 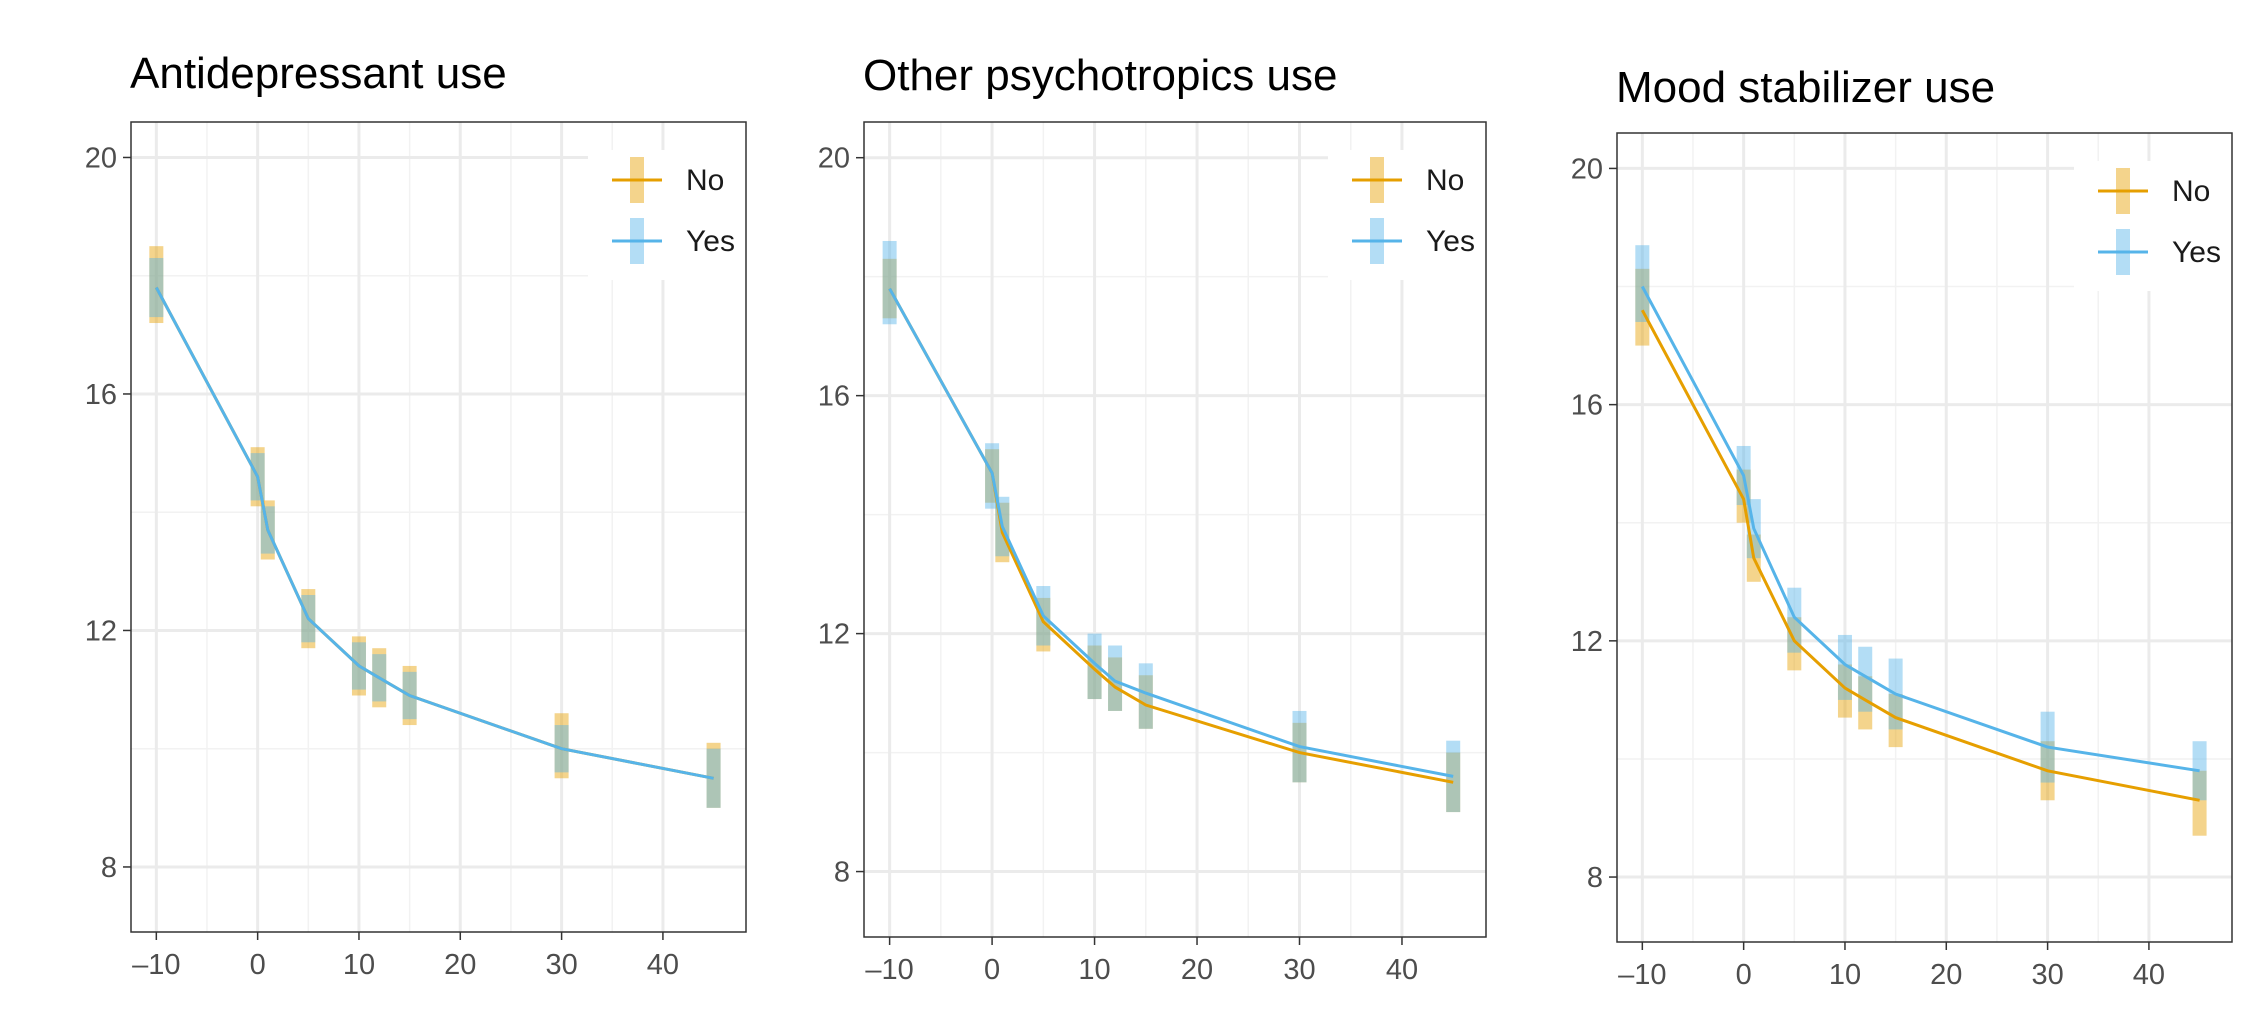 I want to click on panel-title: Other psychotropics use, so click(x=1100, y=75).